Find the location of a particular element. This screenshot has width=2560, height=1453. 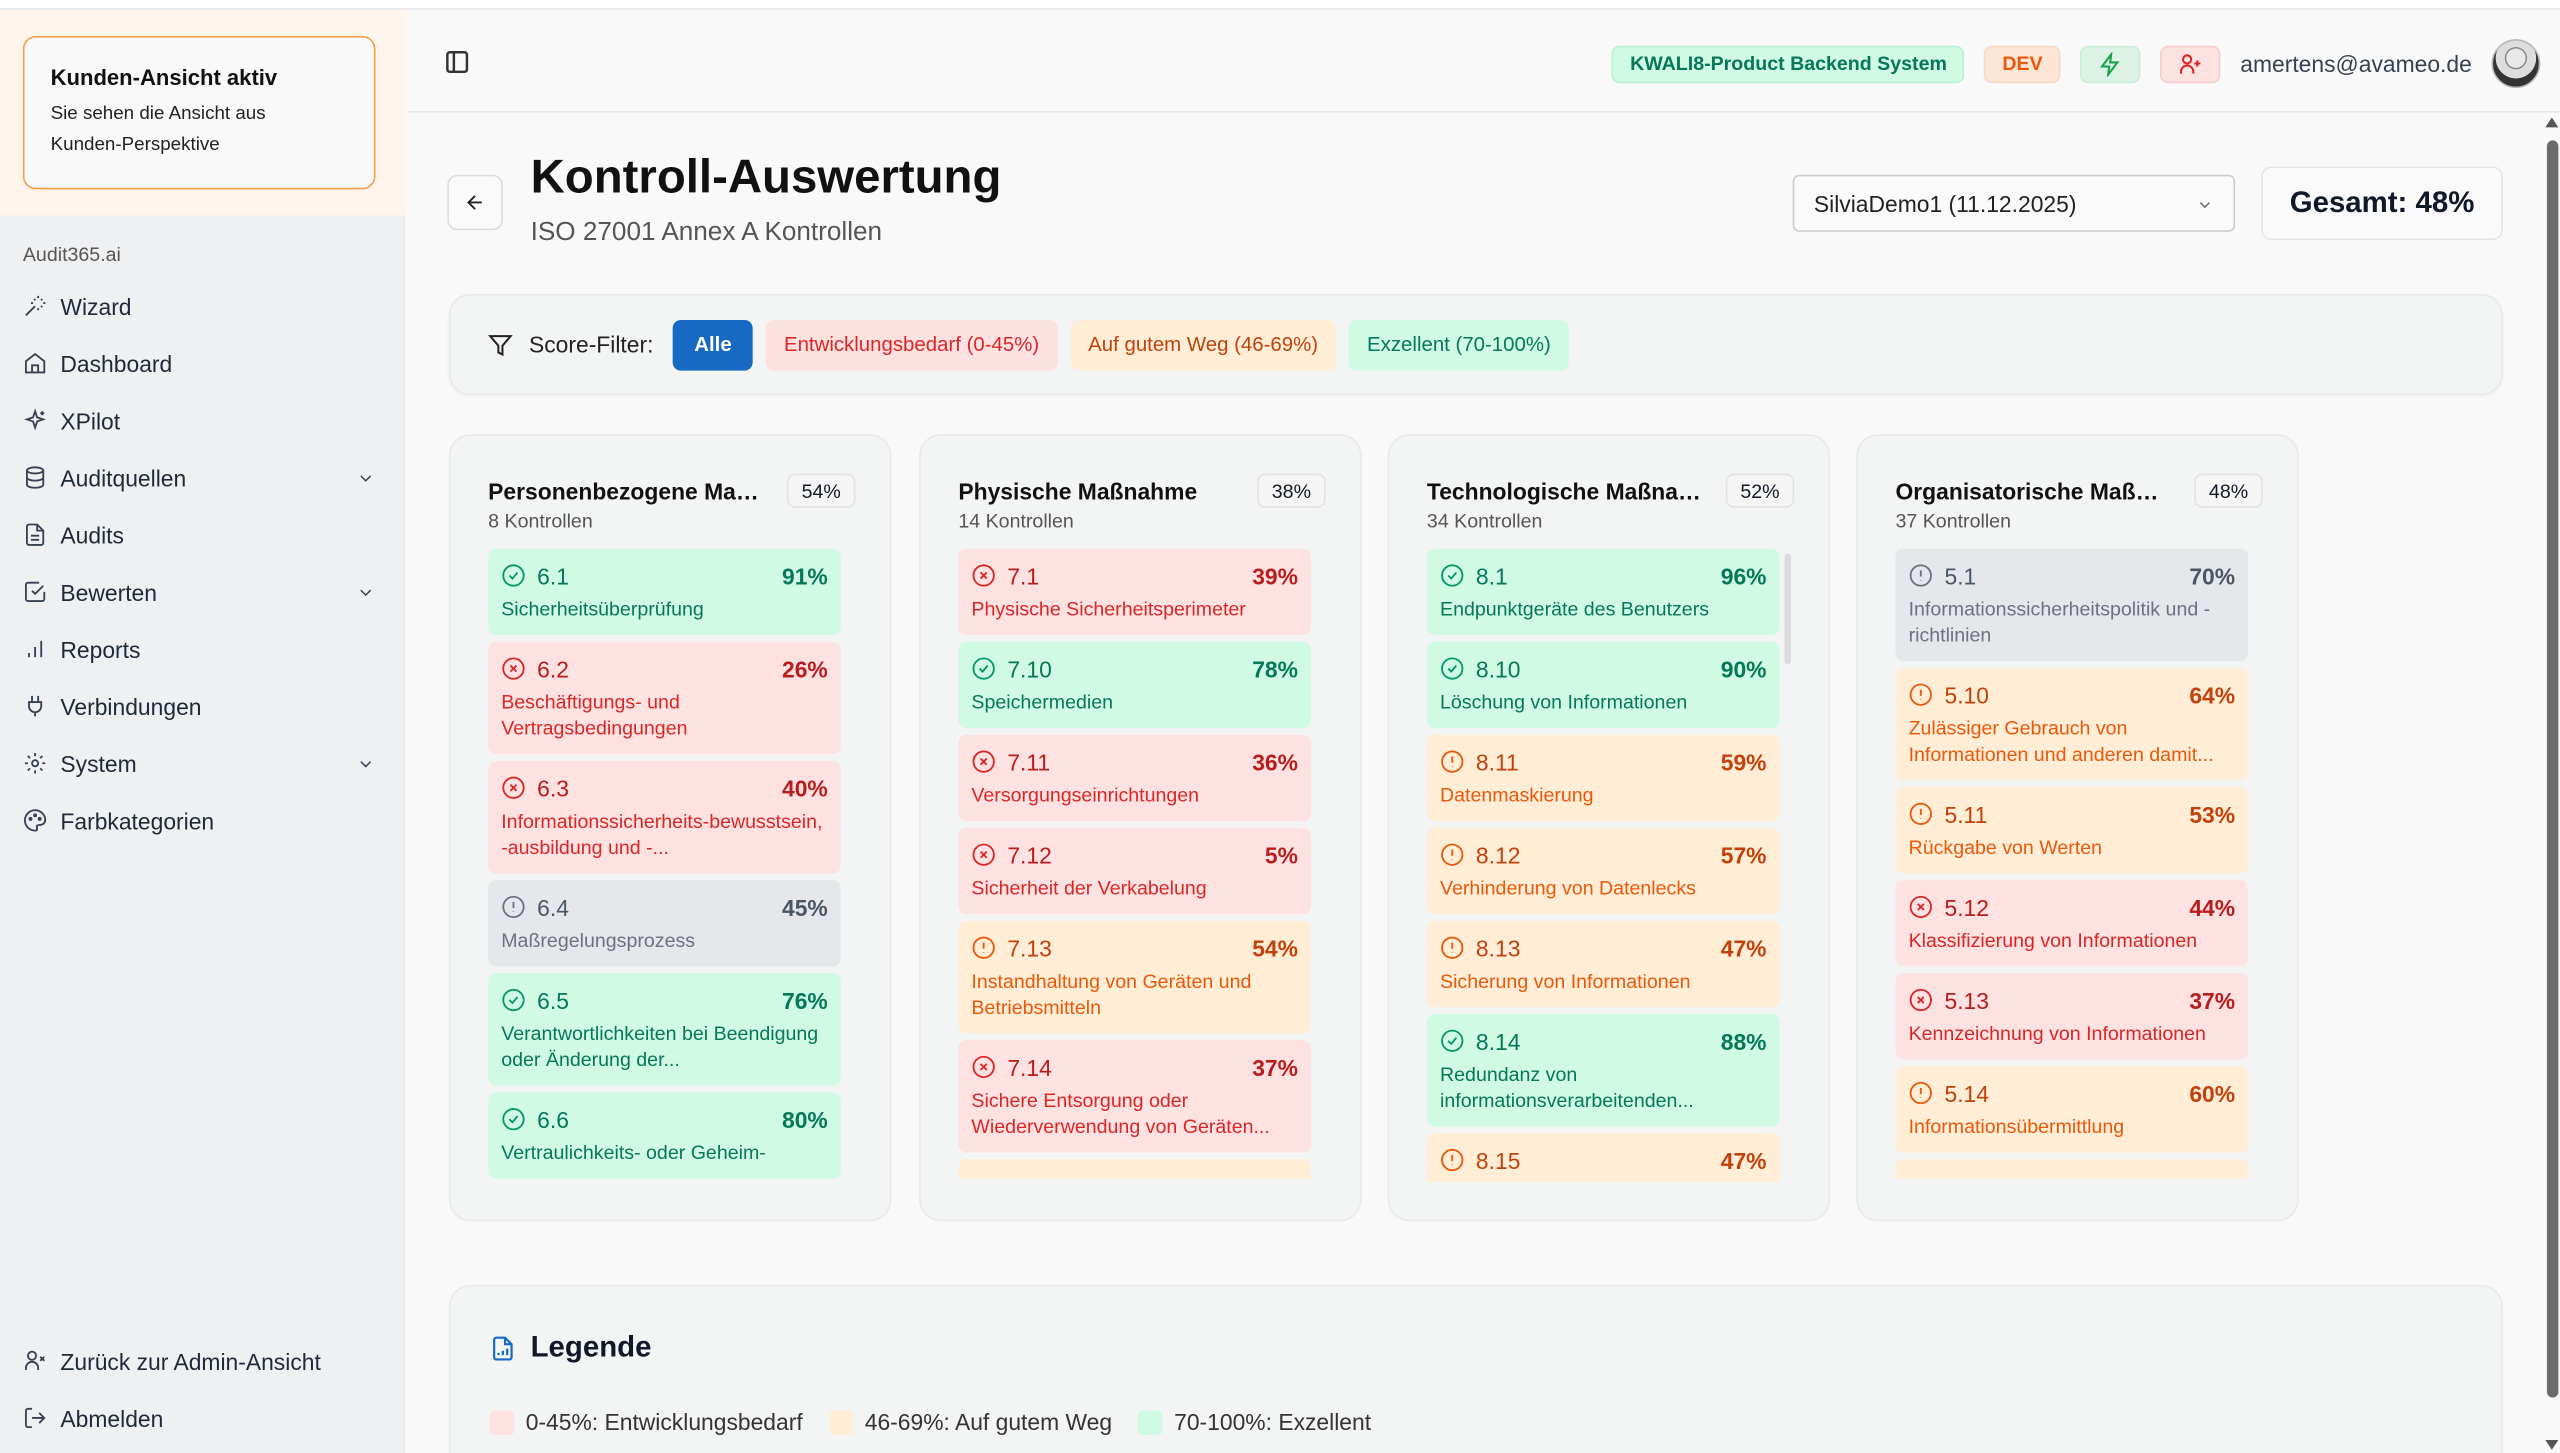

sidebar-item-verbindungen: Verbindungen is located at coordinates (202, 706).